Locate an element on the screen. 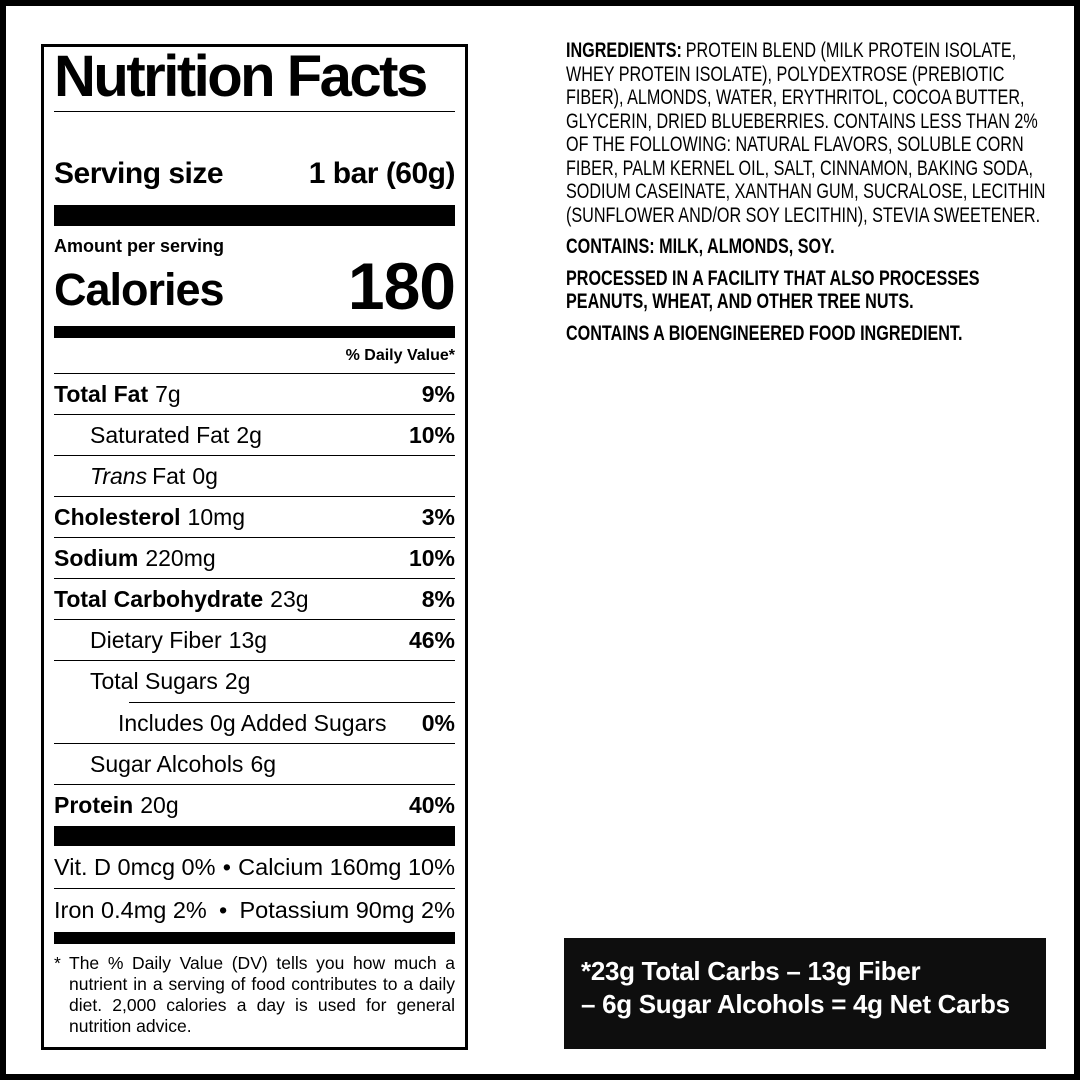 The image size is (1080, 1080). nutrient-name: Sugar Alcohols 6g is located at coordinates (183, 763).